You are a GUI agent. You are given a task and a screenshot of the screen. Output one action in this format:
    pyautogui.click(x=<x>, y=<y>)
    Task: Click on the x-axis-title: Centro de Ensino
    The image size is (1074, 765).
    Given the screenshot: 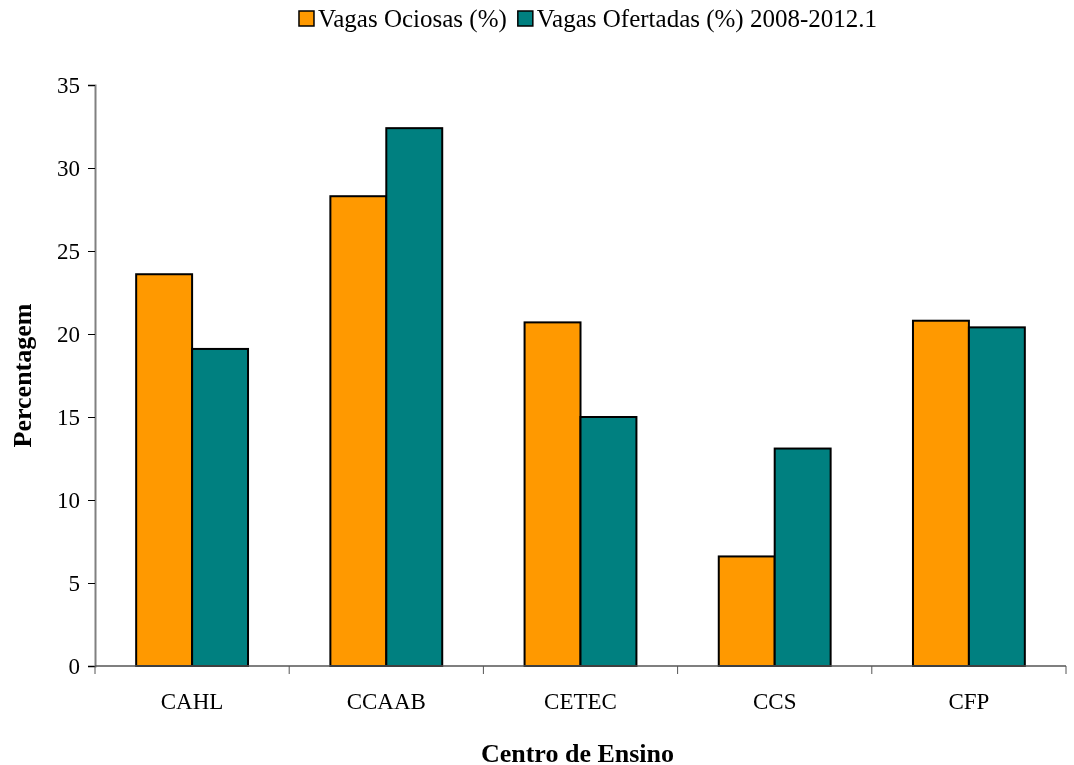 What is the action you would take?
    pyautogui.click(x=577, y=752)
    